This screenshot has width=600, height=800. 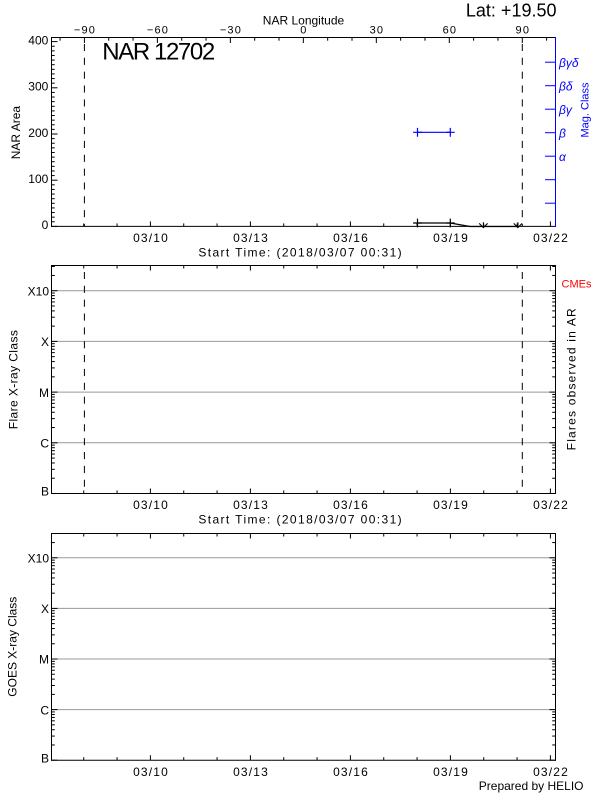 What do you see at coordinates (563, 157) in the screenshot?
I see `svg-text: α` at bounding box center [563, 157].